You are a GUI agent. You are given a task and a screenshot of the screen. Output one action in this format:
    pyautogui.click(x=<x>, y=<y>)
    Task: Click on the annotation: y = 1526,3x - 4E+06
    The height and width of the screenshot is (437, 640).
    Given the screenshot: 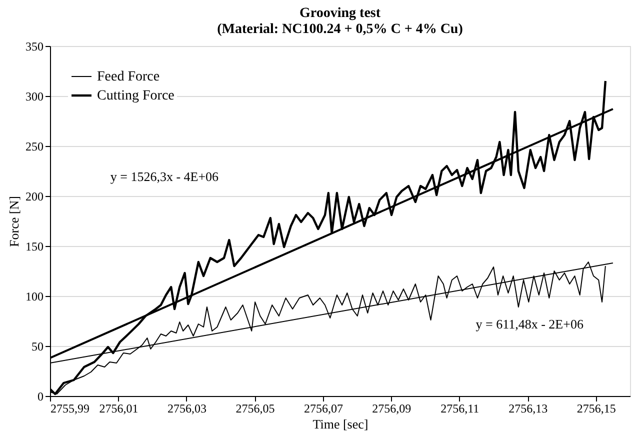 What is the action you would take?
    pyautogui.click(x=165, y=176)
    